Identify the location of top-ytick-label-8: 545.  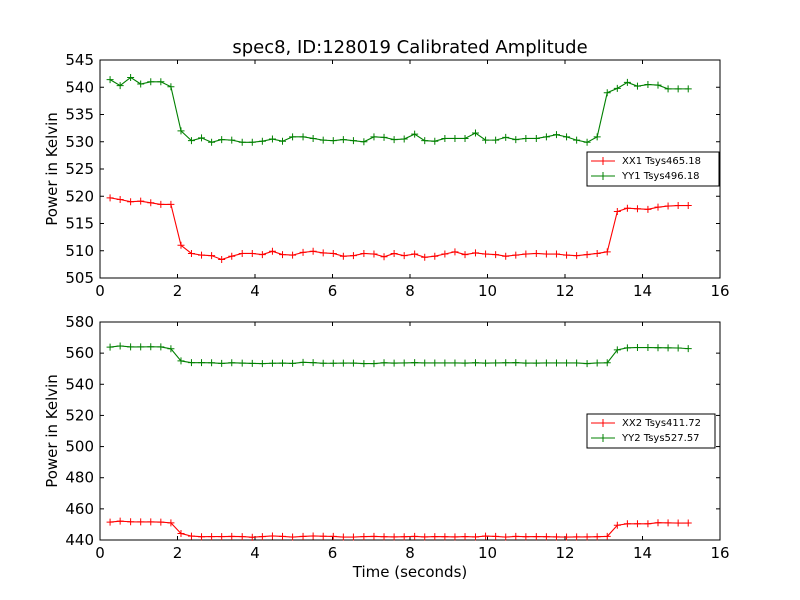
(79, 60).